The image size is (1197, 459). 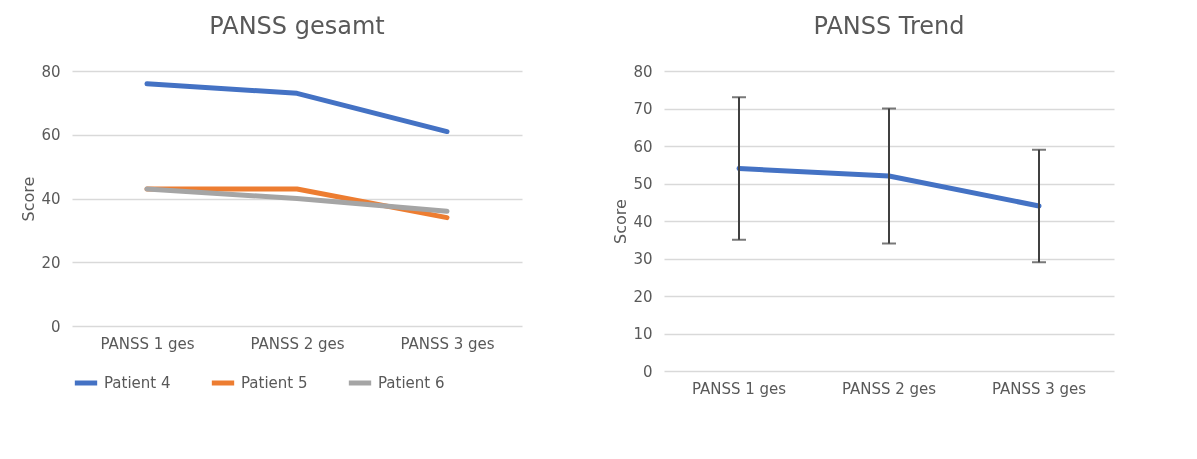 I want to click on y-tick-label: 50, so click(x=643, y=184).